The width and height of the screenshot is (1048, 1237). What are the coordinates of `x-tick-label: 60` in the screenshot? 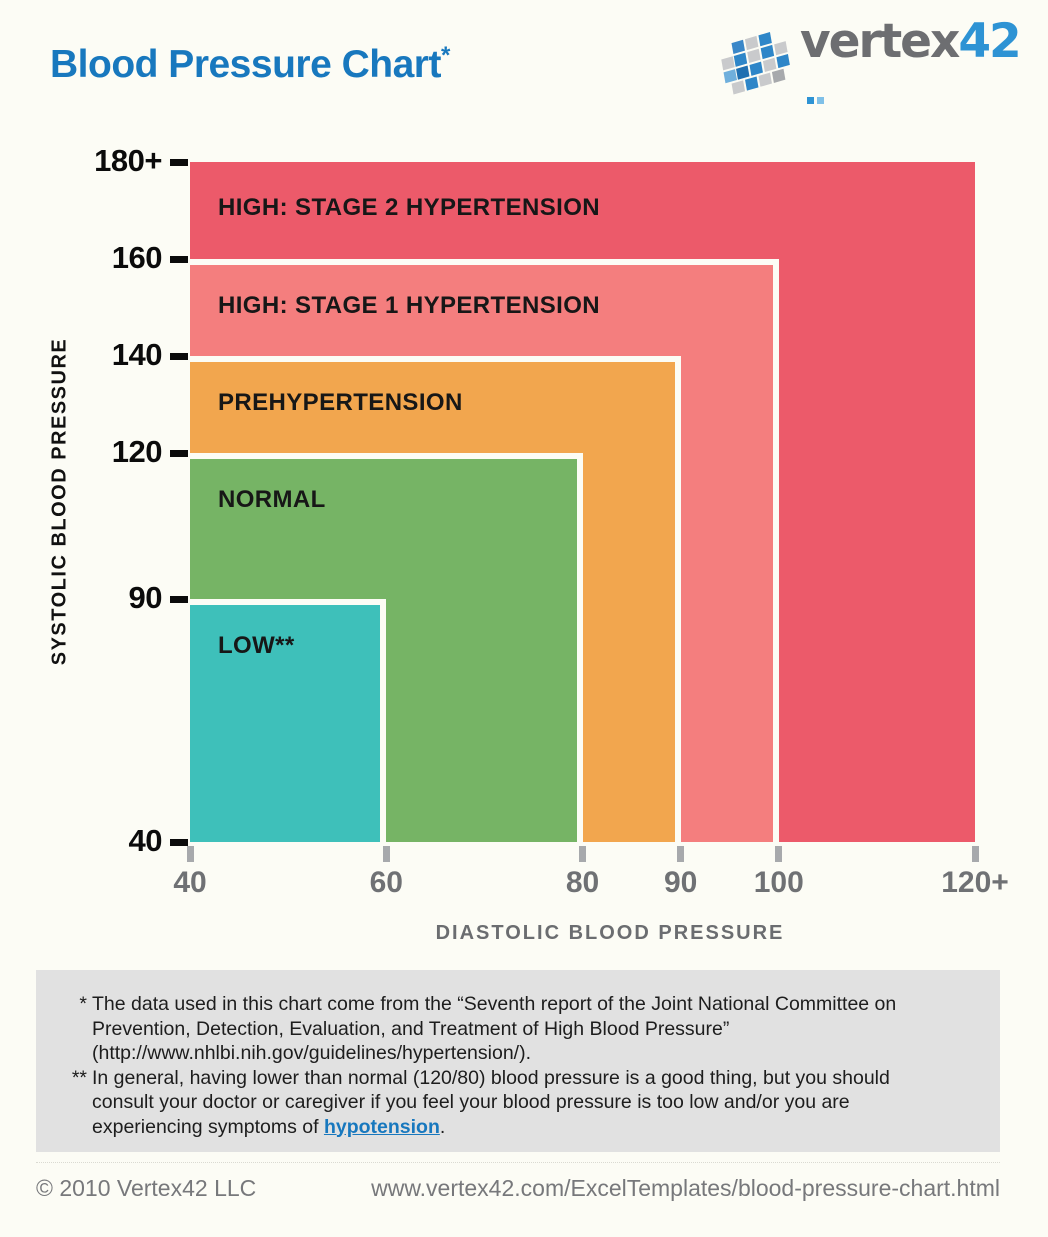 It's located at (386, 882).